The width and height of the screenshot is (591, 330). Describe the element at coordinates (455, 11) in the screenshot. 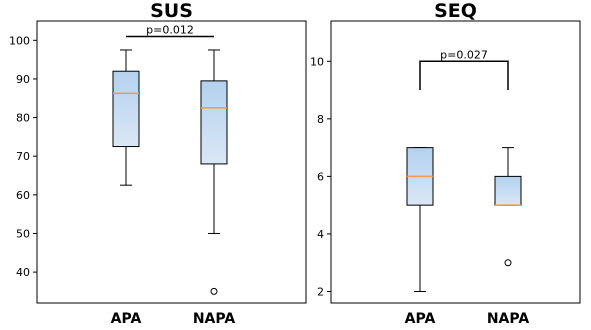

I see `chart-title: SEQ` at that location.